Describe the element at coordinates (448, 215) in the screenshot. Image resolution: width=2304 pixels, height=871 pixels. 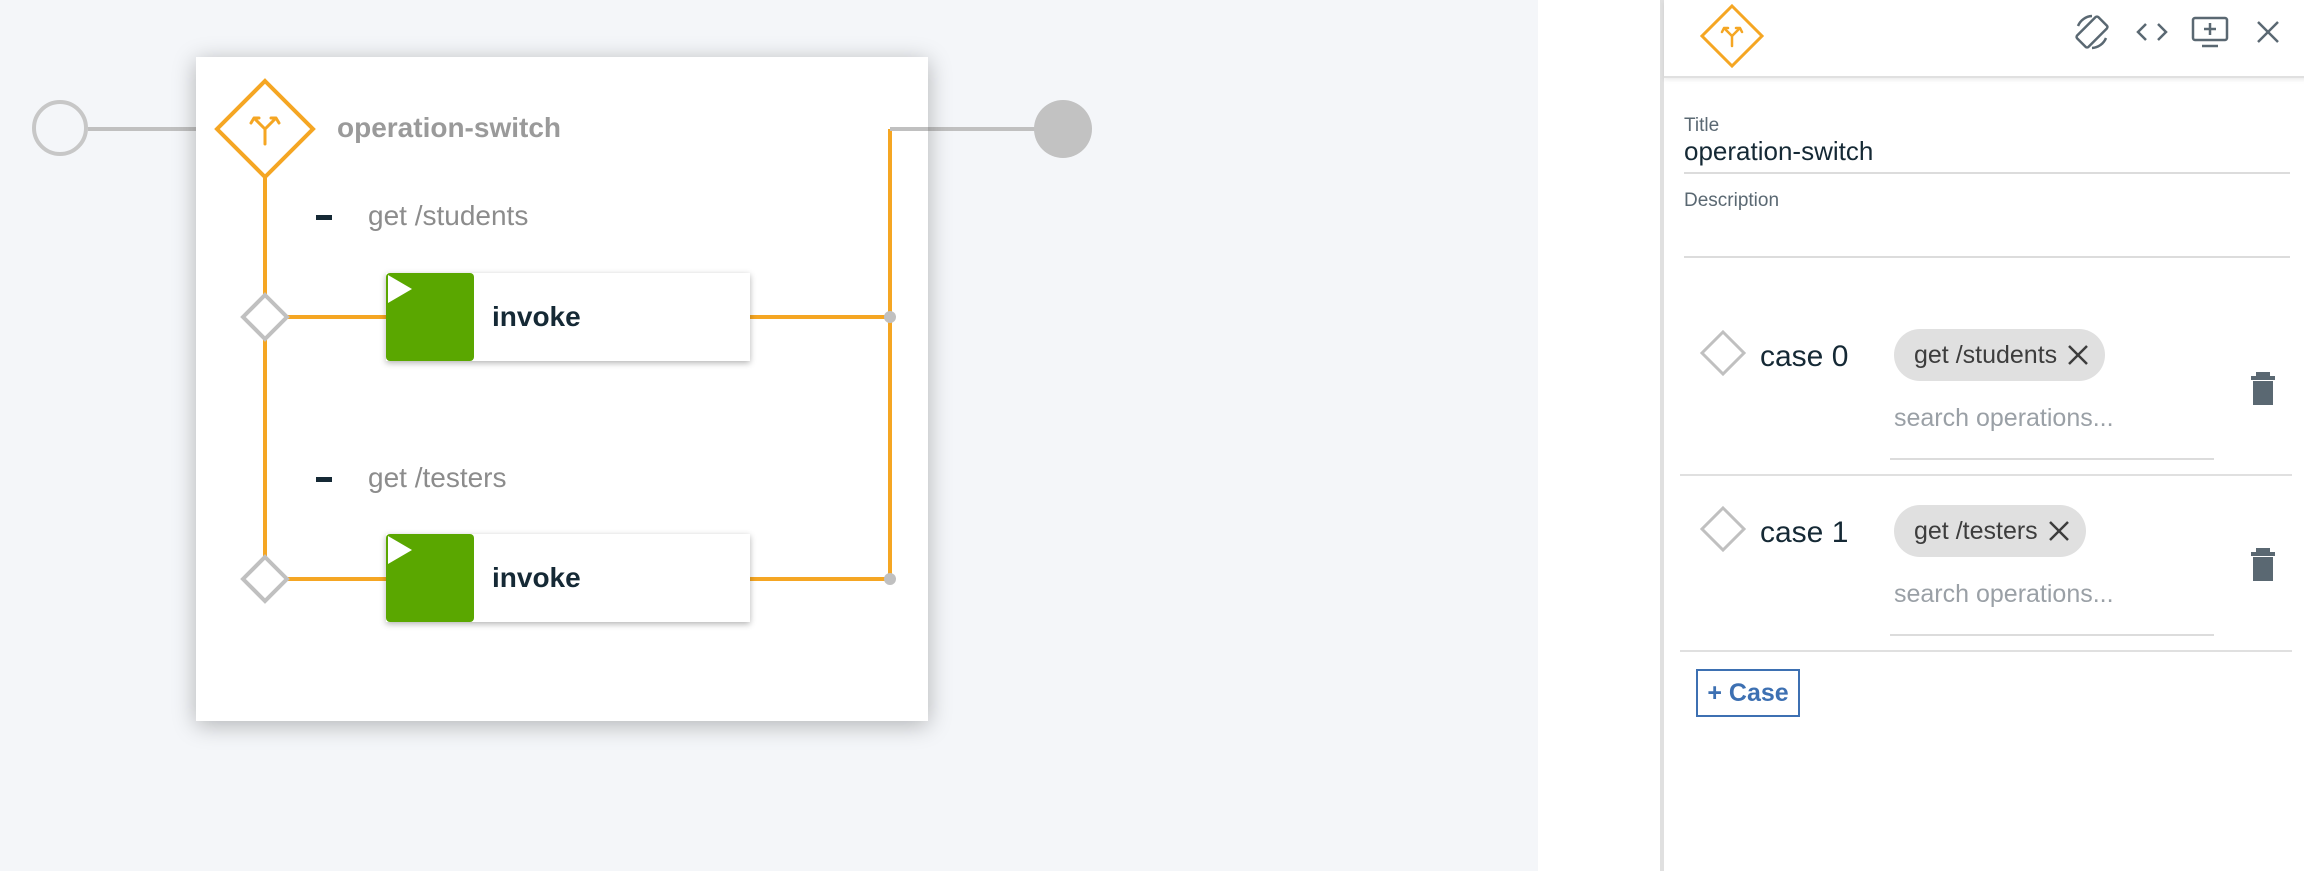
I see `case-label: get /students` at that location.